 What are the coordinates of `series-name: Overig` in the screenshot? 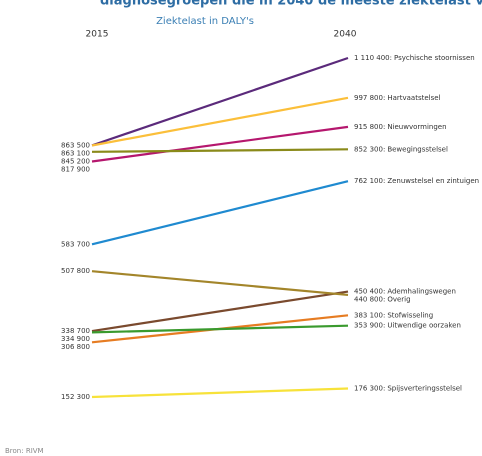 It's located at (398, 300).